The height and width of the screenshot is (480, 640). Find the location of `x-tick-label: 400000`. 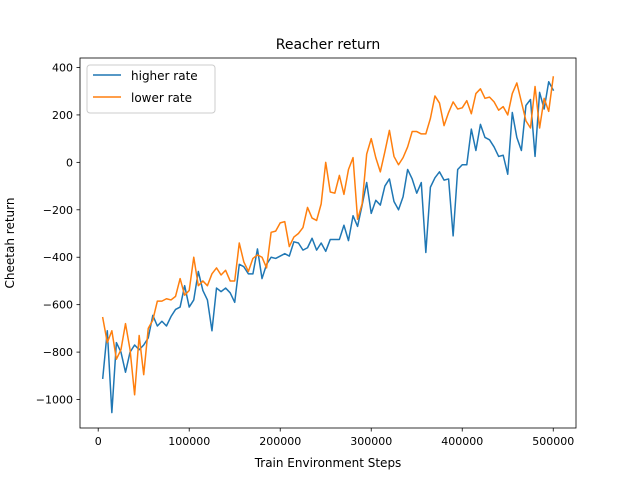

x-tick-label: 400000 is located at coordinates (462, 441).